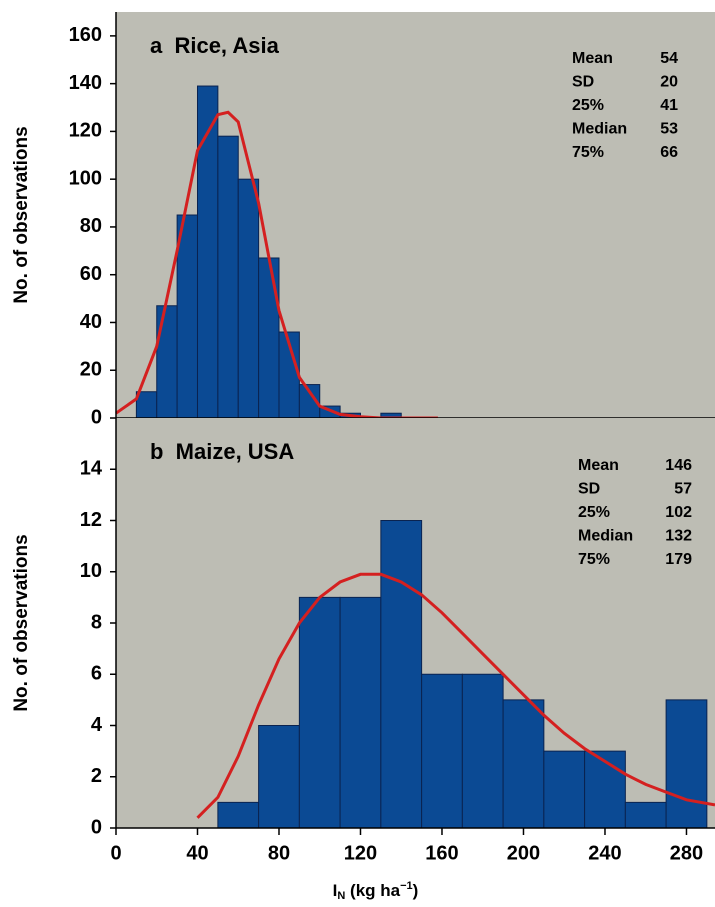  I want to click on x-axis-label-part: −1, so click(406, 886).